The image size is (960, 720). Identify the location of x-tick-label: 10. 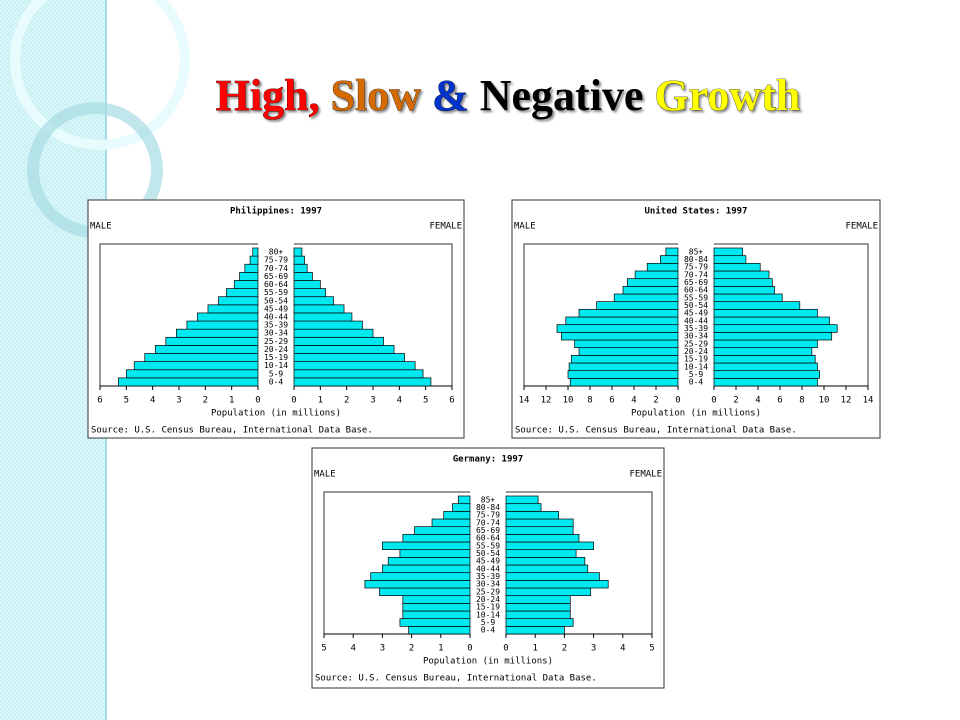
(568, 401).